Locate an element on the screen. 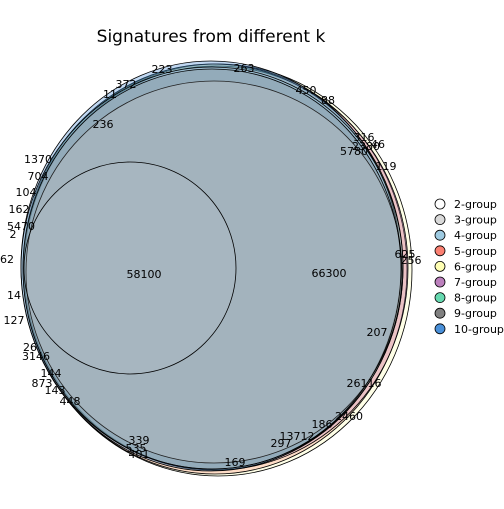 The image size is (504, 509). region-value-label: 13712 is located at coordinates (297, 436).